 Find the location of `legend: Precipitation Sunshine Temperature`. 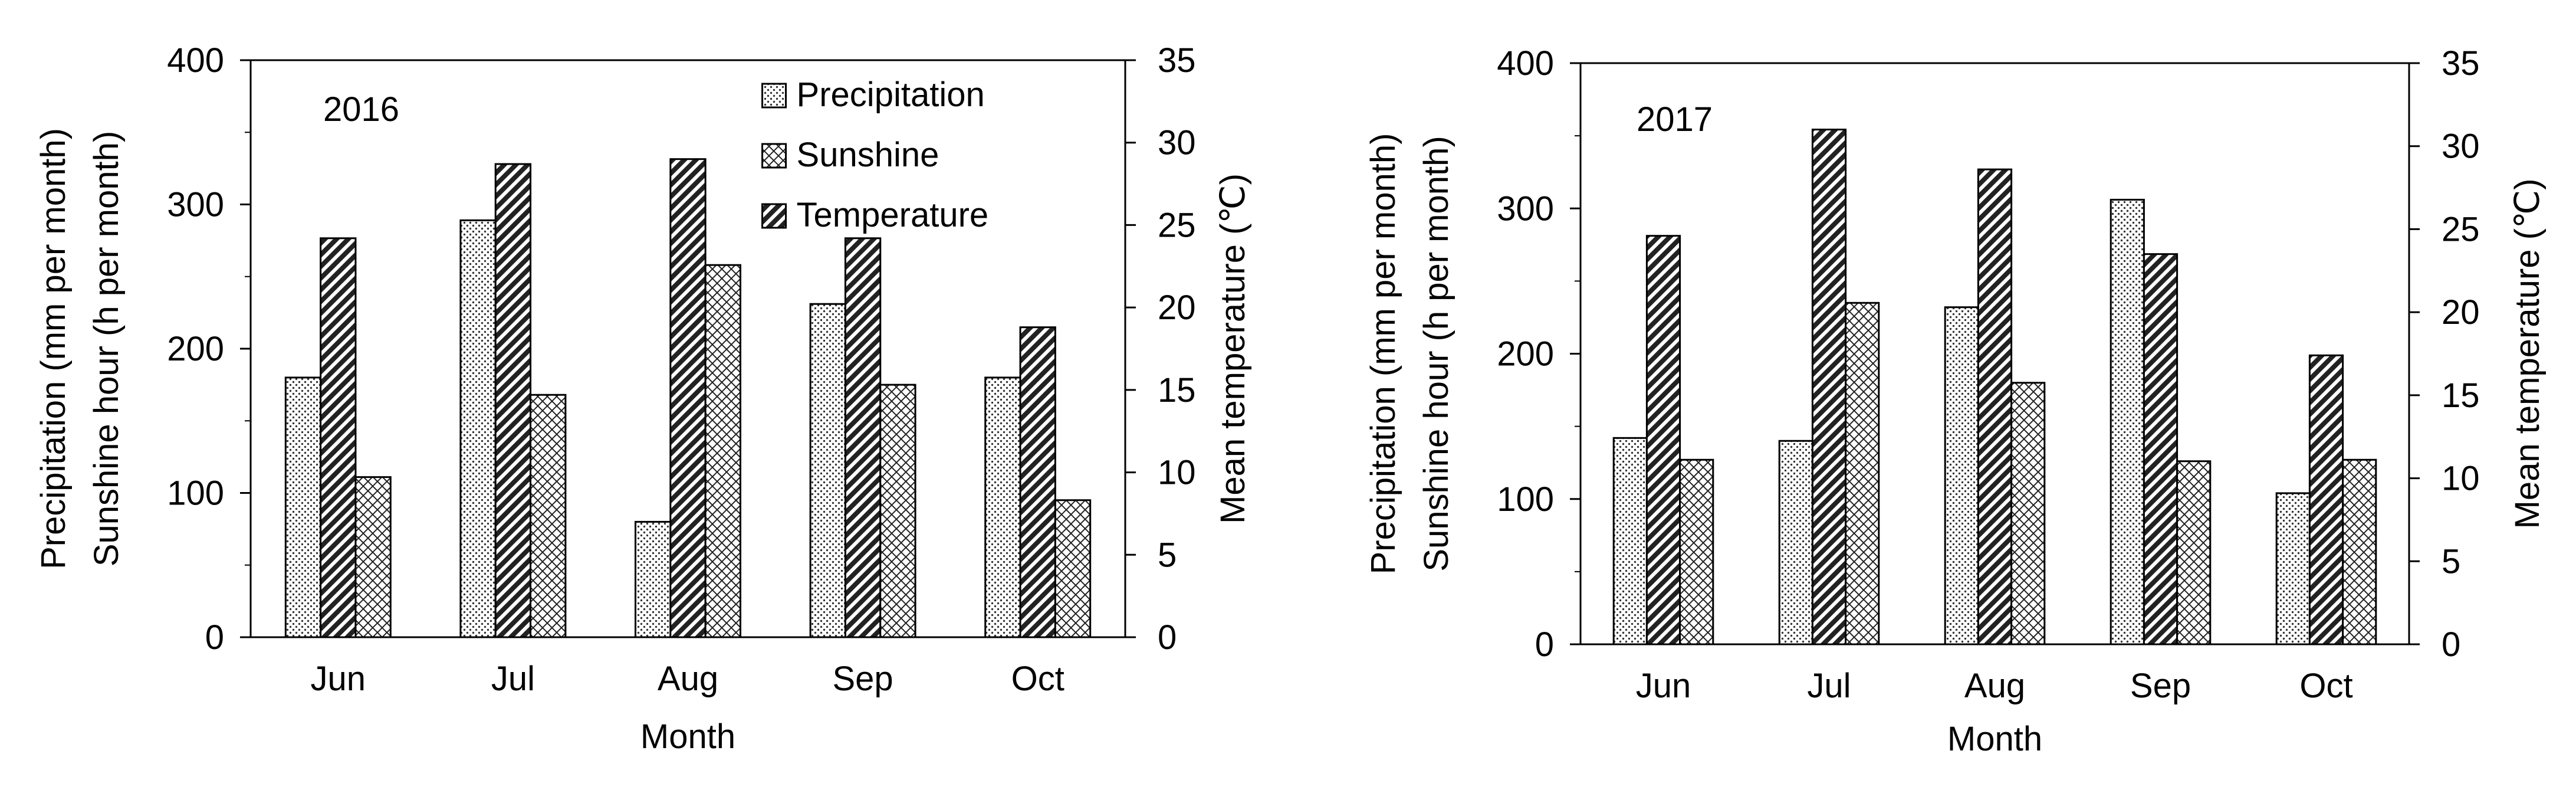

legend: Precipitation Sunshine Temperature is located at coordinates (875, 155).